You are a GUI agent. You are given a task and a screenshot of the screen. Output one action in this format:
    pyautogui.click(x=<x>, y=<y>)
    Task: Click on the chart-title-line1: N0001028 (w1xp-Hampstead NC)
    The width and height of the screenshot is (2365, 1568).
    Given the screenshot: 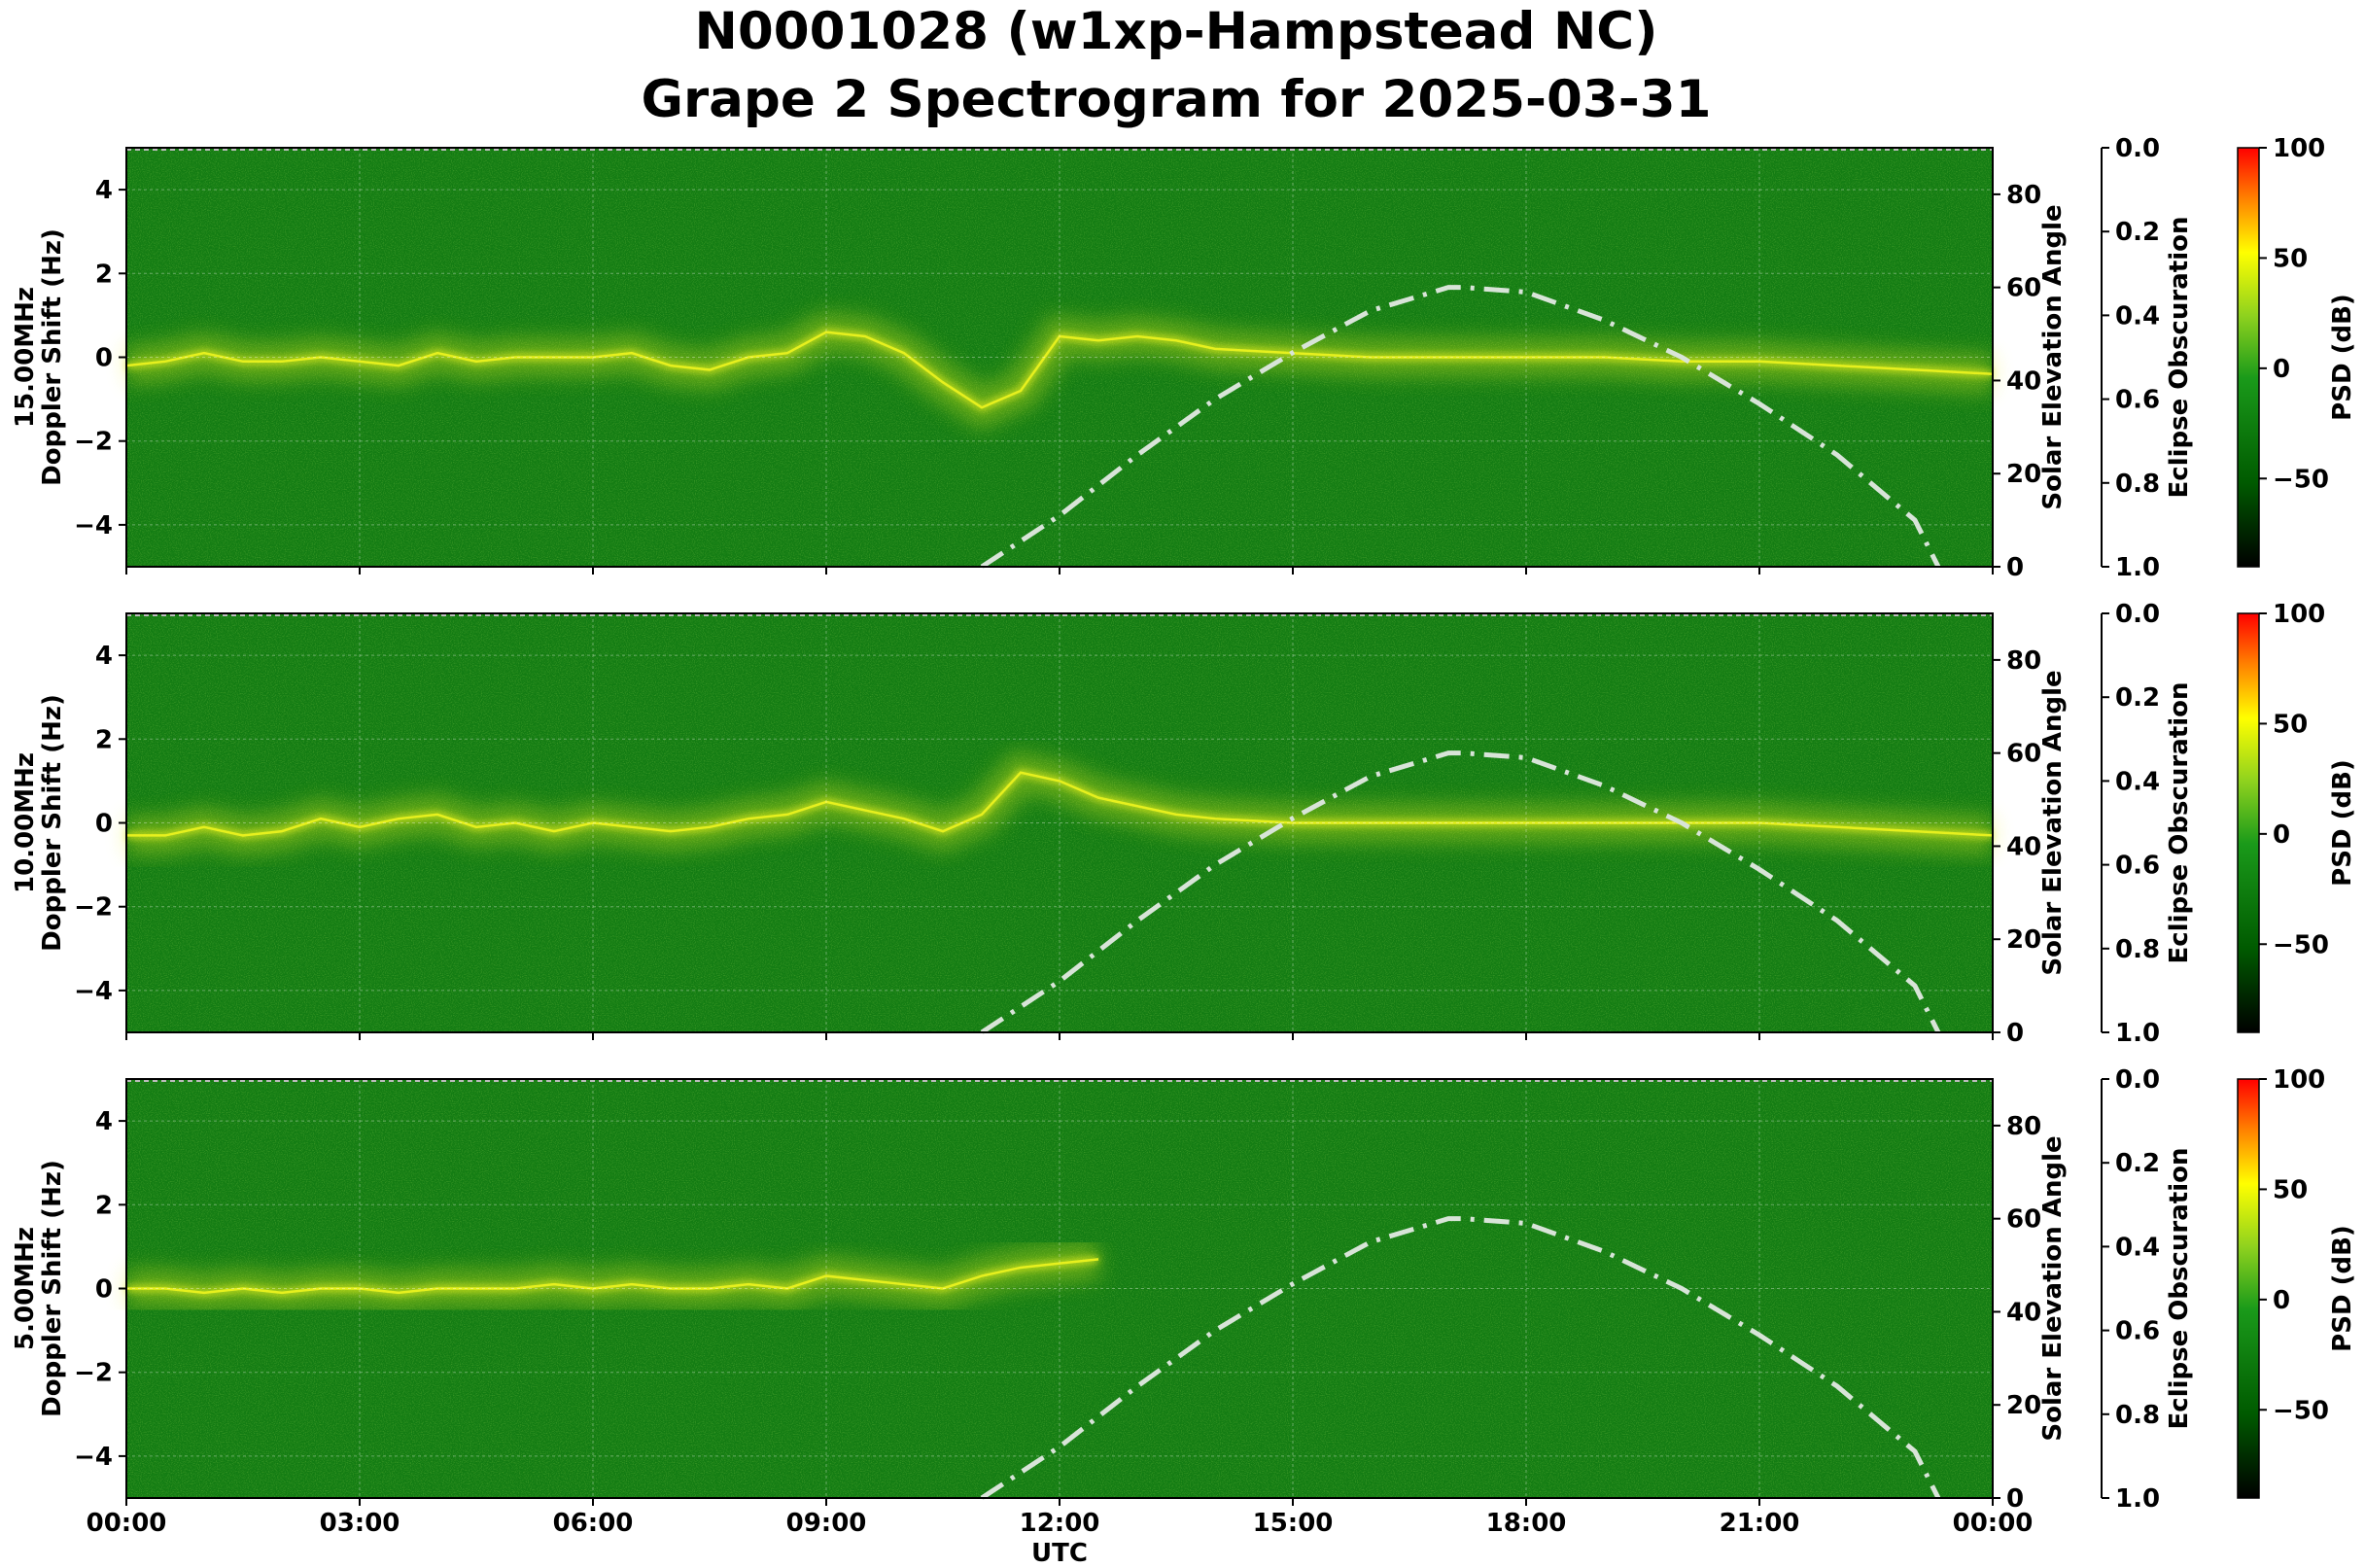 What is the action you would take?
    pyautogui.click(x=1176, y=31)
    